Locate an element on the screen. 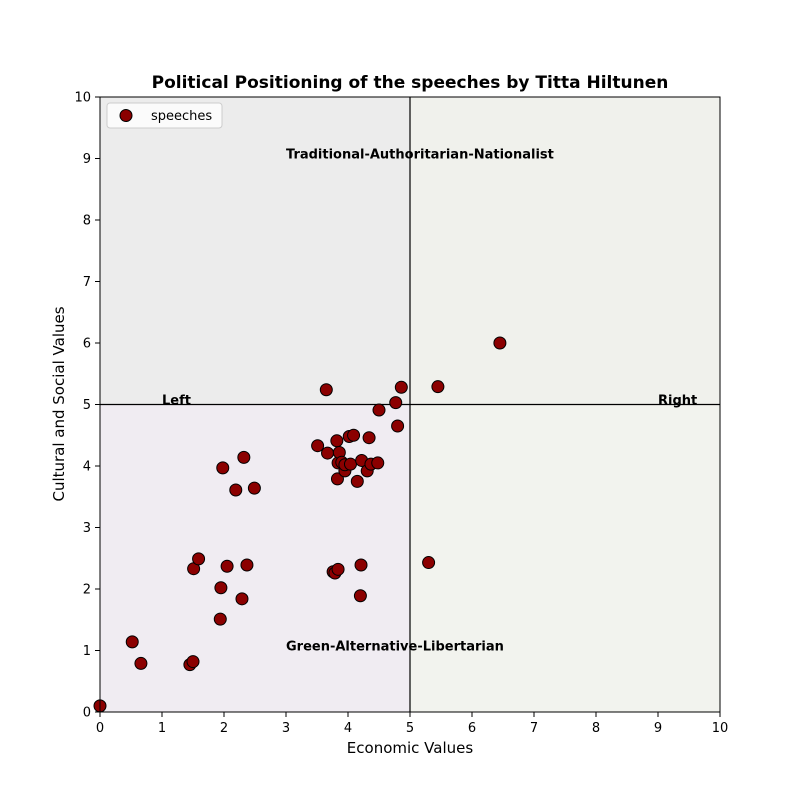 This screenshot has width=800, height=800. x-tick-label: 8 is located at coordinates (596, 728).